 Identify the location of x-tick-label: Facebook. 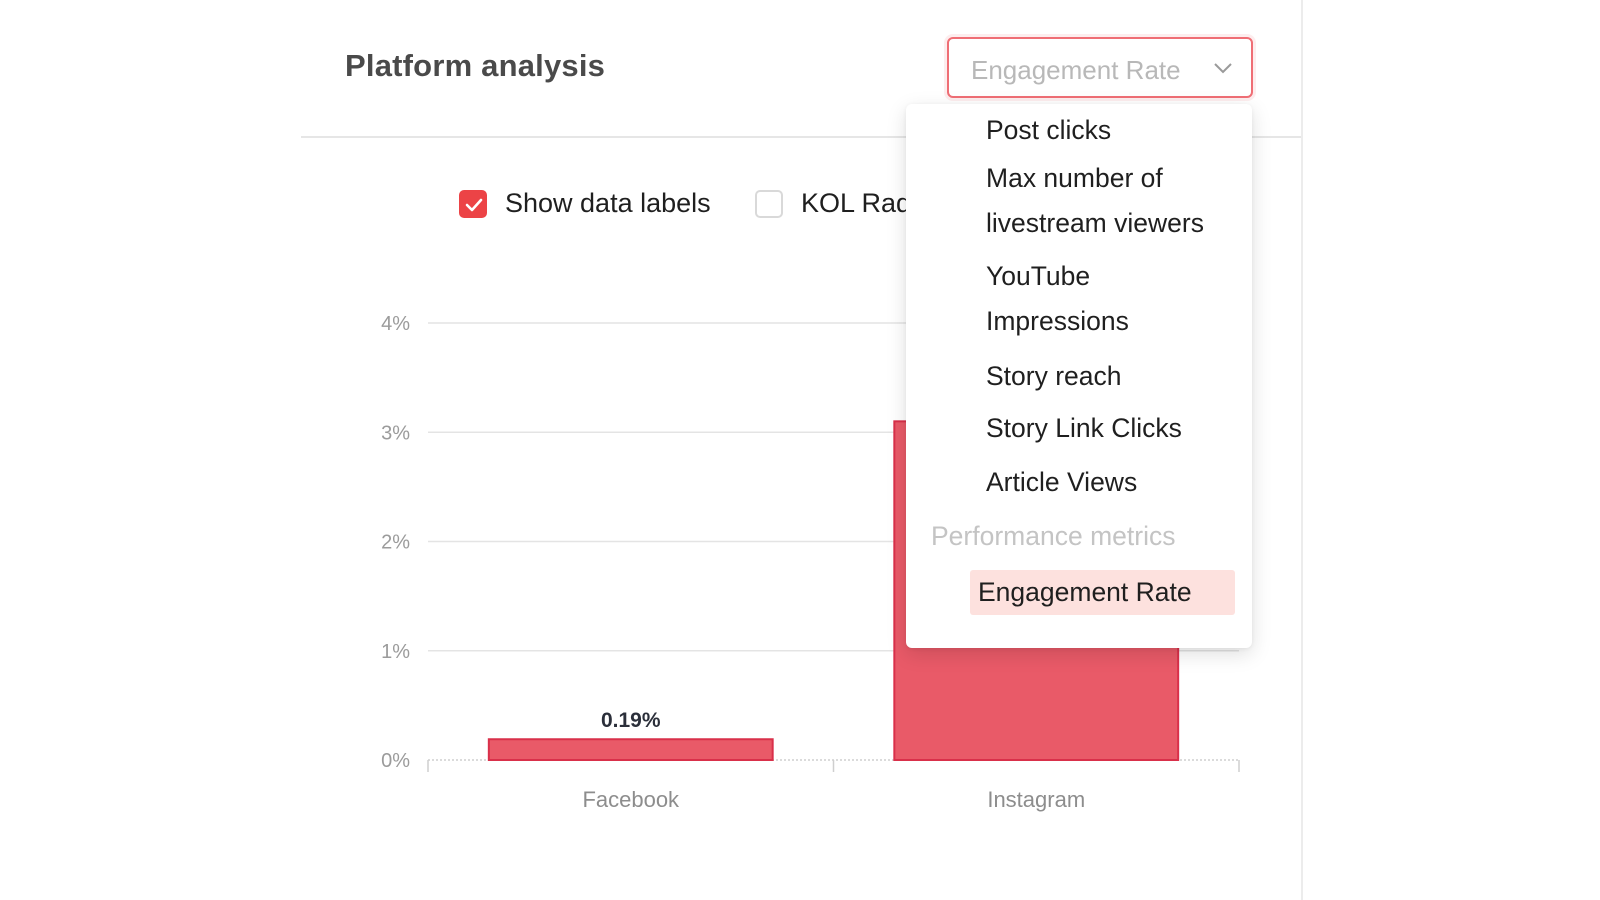
(631, 799).